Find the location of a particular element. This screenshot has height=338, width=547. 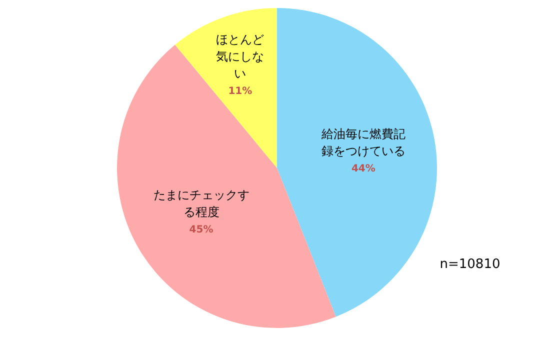

slice-label: 給油毎に燃費記録をつけている is located at coordinates (363, 142).